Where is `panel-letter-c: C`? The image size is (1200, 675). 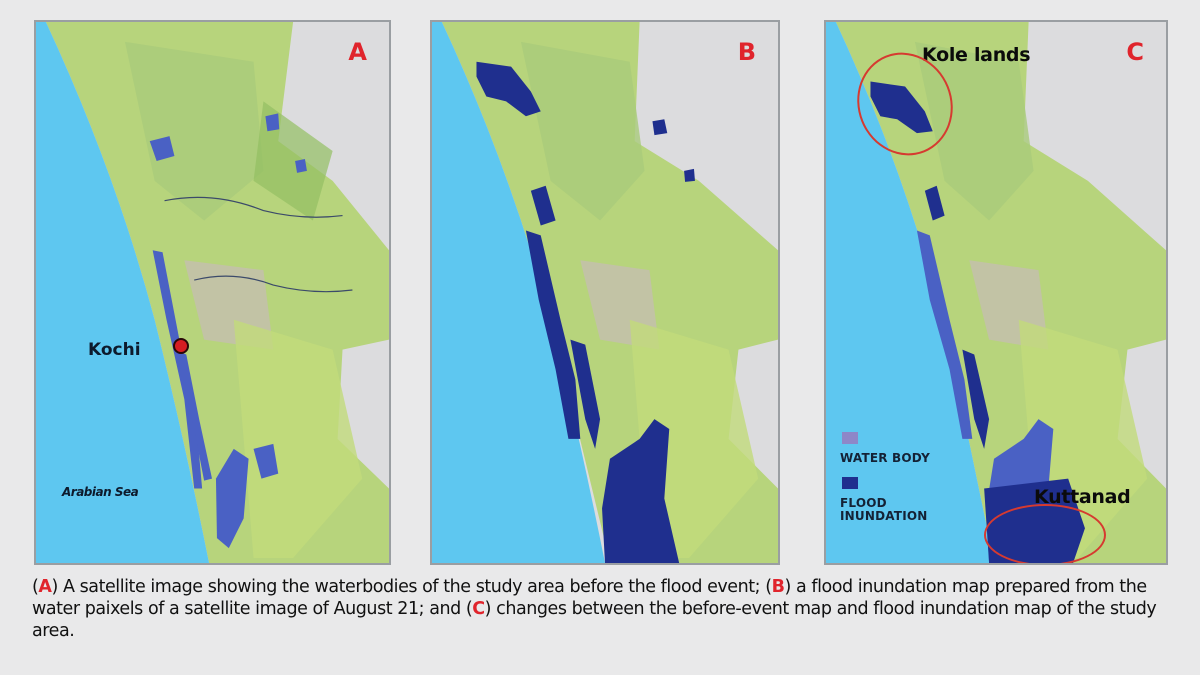
panel-letter-c: C is located at coordinates (1135, 52).